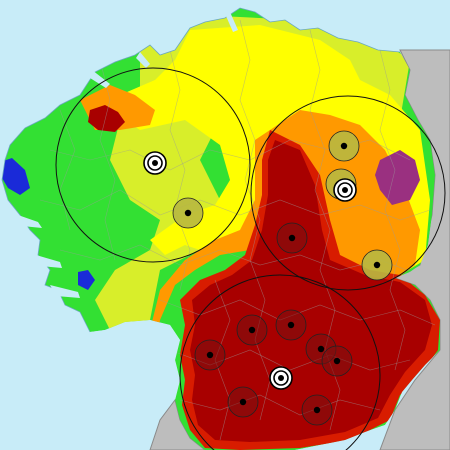 Image resolution: width=450 pixels, height=450 pixels. What do you see at coordinates (397, 177) in the screenshot?
I see `zone-purple` at bounding box center [397, 177].